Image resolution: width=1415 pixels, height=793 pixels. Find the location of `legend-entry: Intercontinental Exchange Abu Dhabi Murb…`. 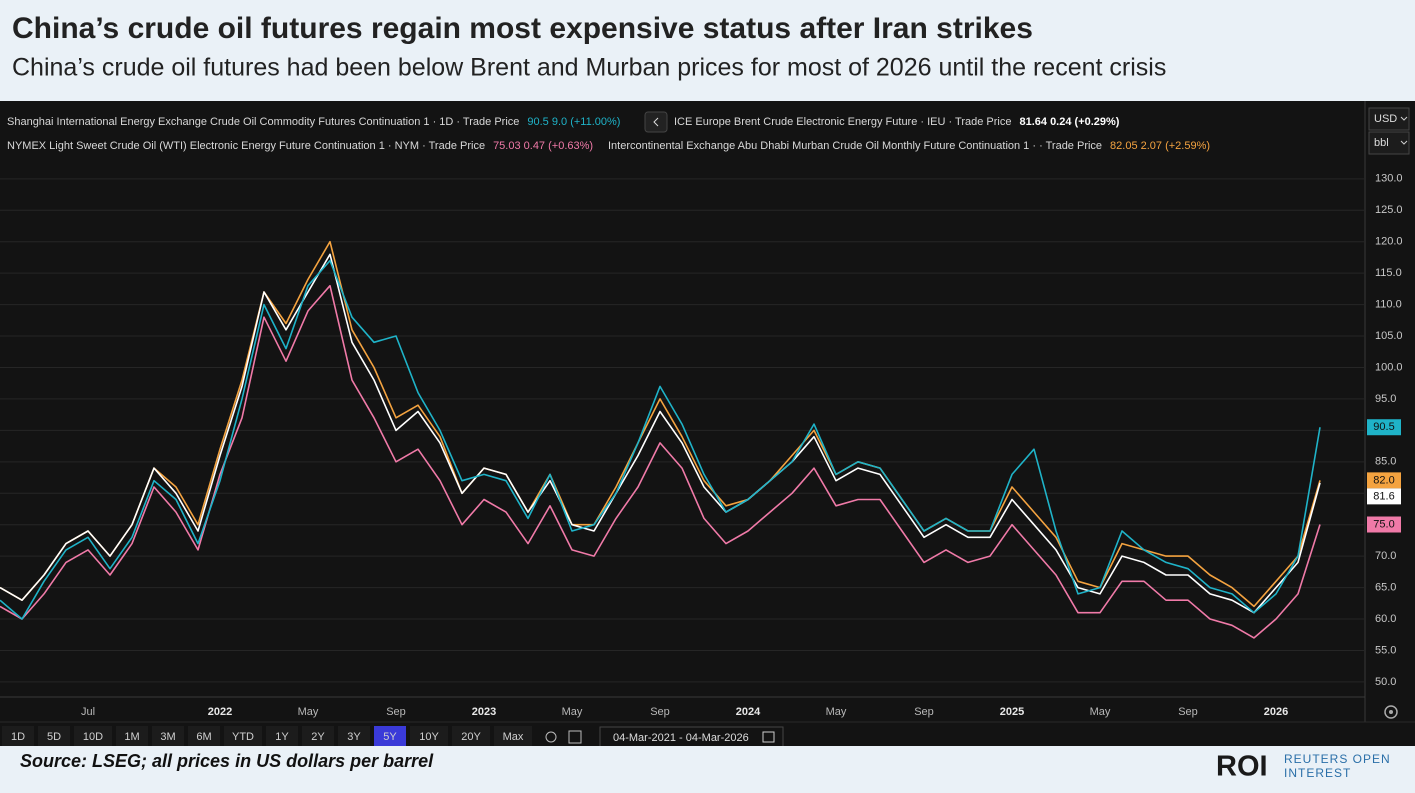

legend-entry: Intercontinental Exchange Abu Dhabi Murb… is located at coordinates (909, 146).